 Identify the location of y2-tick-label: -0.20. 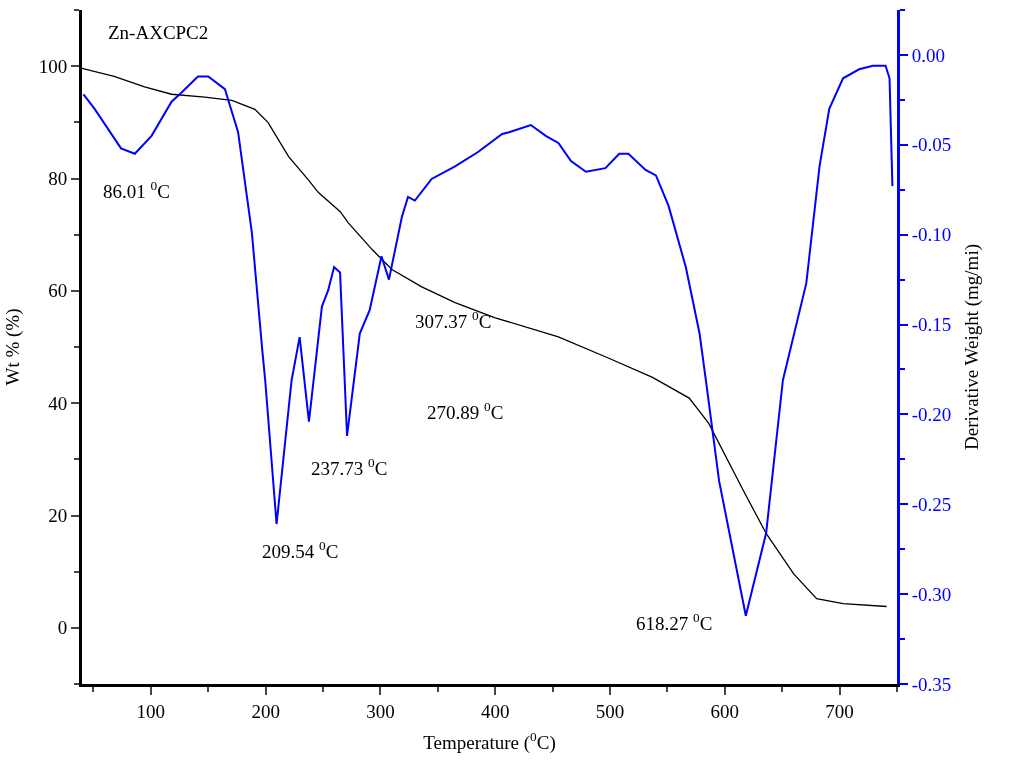
(931, 415).